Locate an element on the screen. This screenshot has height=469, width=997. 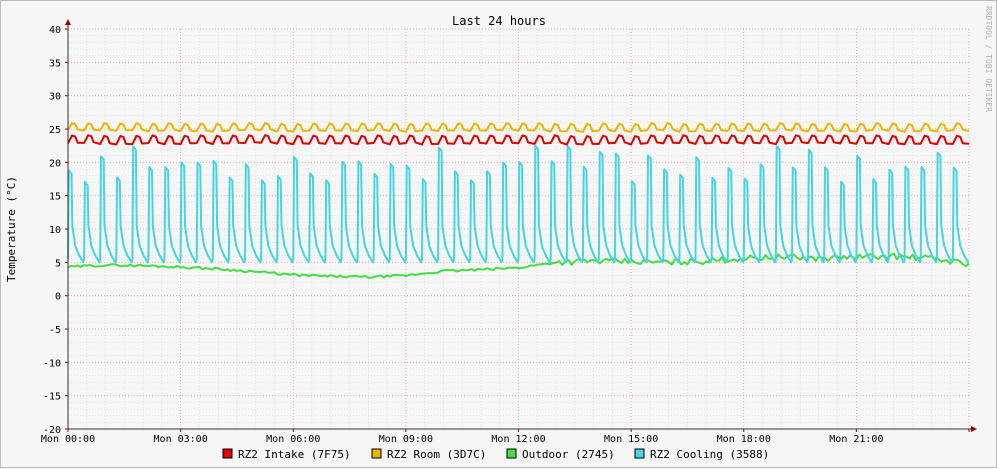
y-tick-label: -5 is located at coordinates (55, 330).